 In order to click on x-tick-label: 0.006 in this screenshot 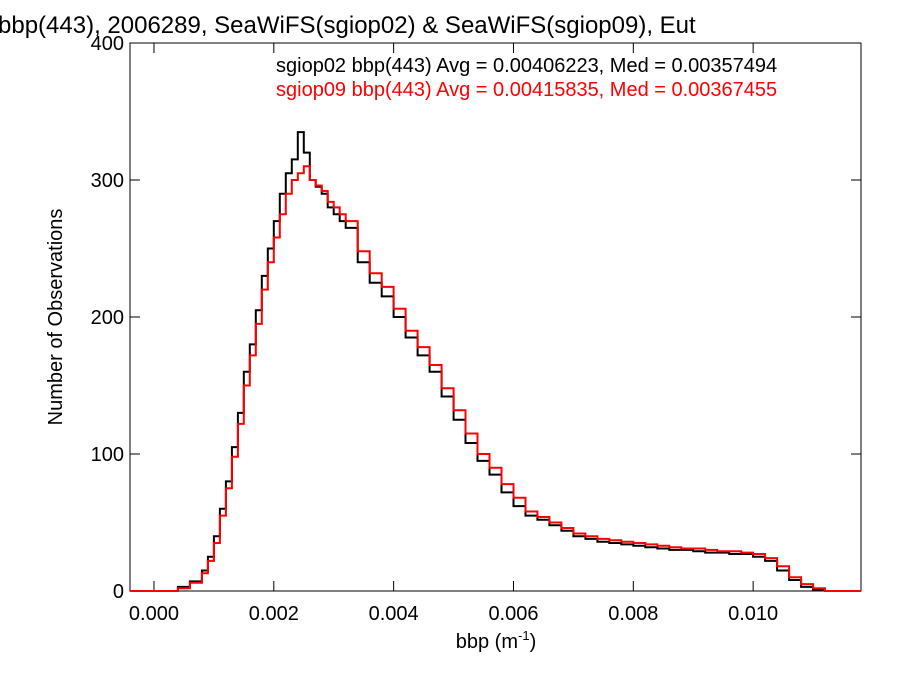, I will do `click(513, 614)`.